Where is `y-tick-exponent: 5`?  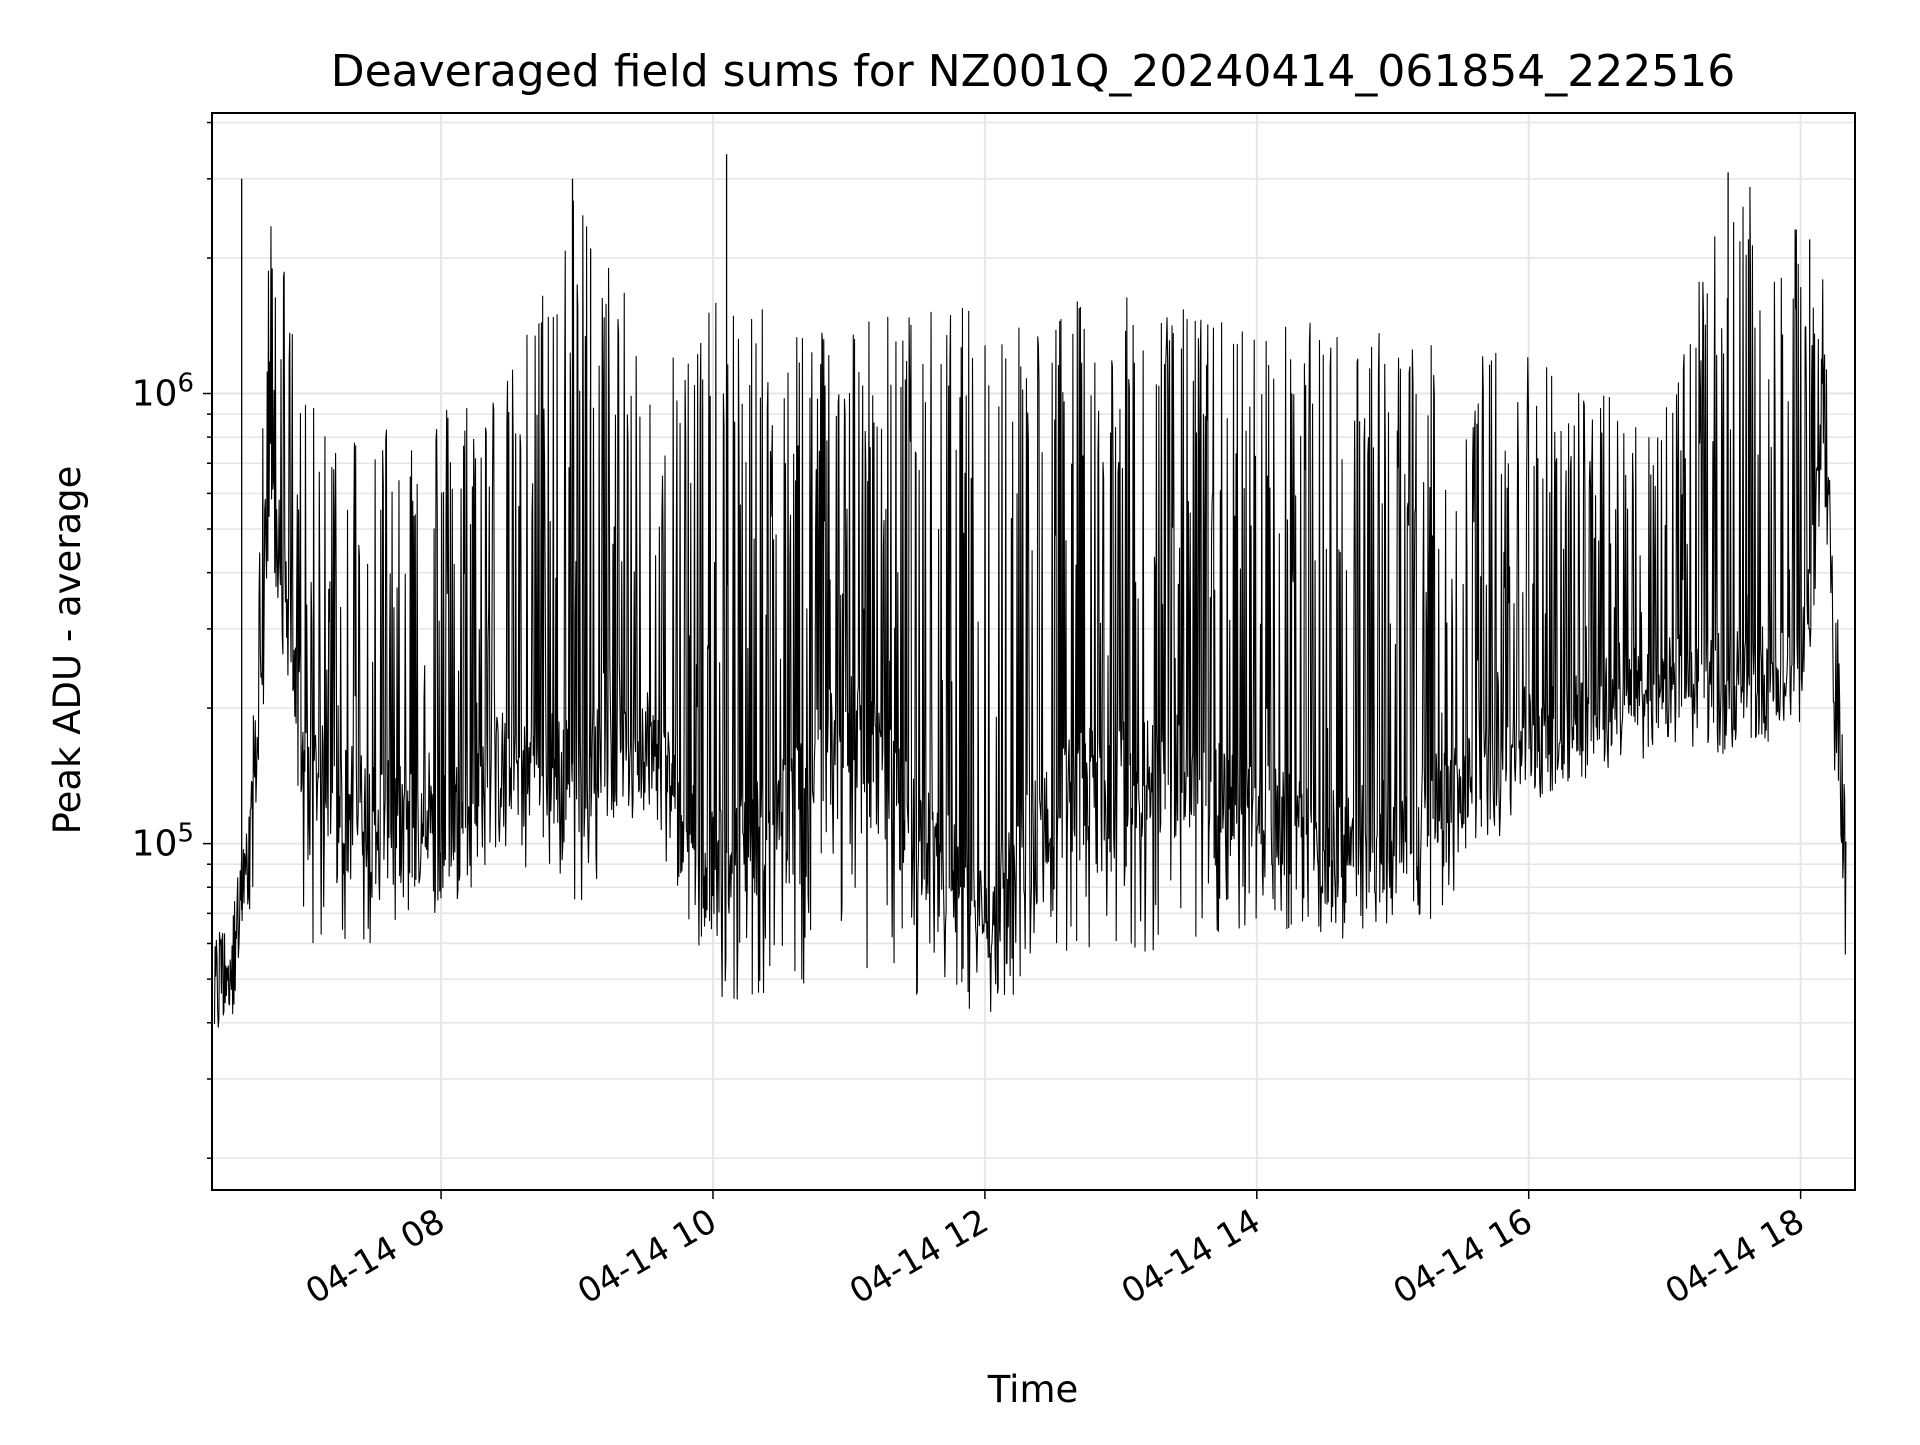 y-tick-exponent: 5 is located at coordinates (185, 834).